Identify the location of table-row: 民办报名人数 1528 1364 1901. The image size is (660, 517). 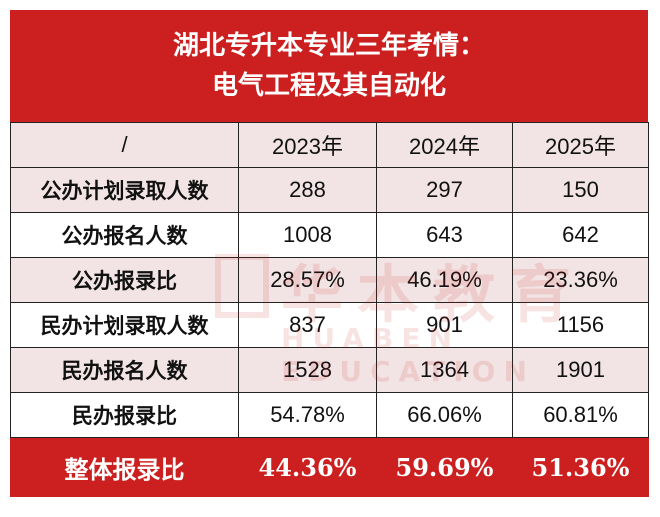
(329, 370).